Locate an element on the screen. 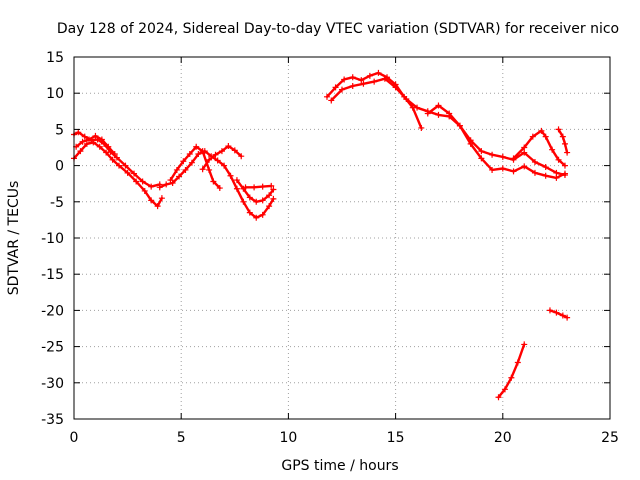 The image size is (640, 480). y-tick-label: -25 is located at coordinates (52, 348).